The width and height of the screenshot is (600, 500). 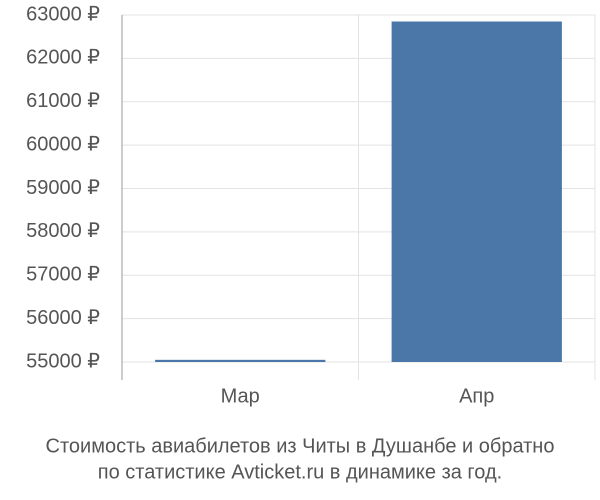 I want to click on y-tick-label: 61000 ₽, so click(x=63, y=101).